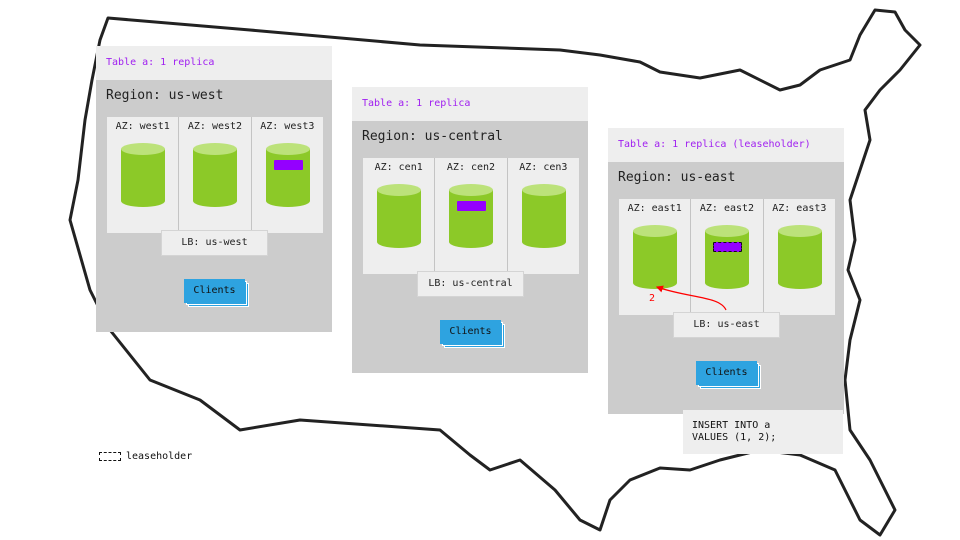 The height and width of the screenshot is (540, 960). I want to click on availability-zone: AZ: cen1, so click(399, 216).